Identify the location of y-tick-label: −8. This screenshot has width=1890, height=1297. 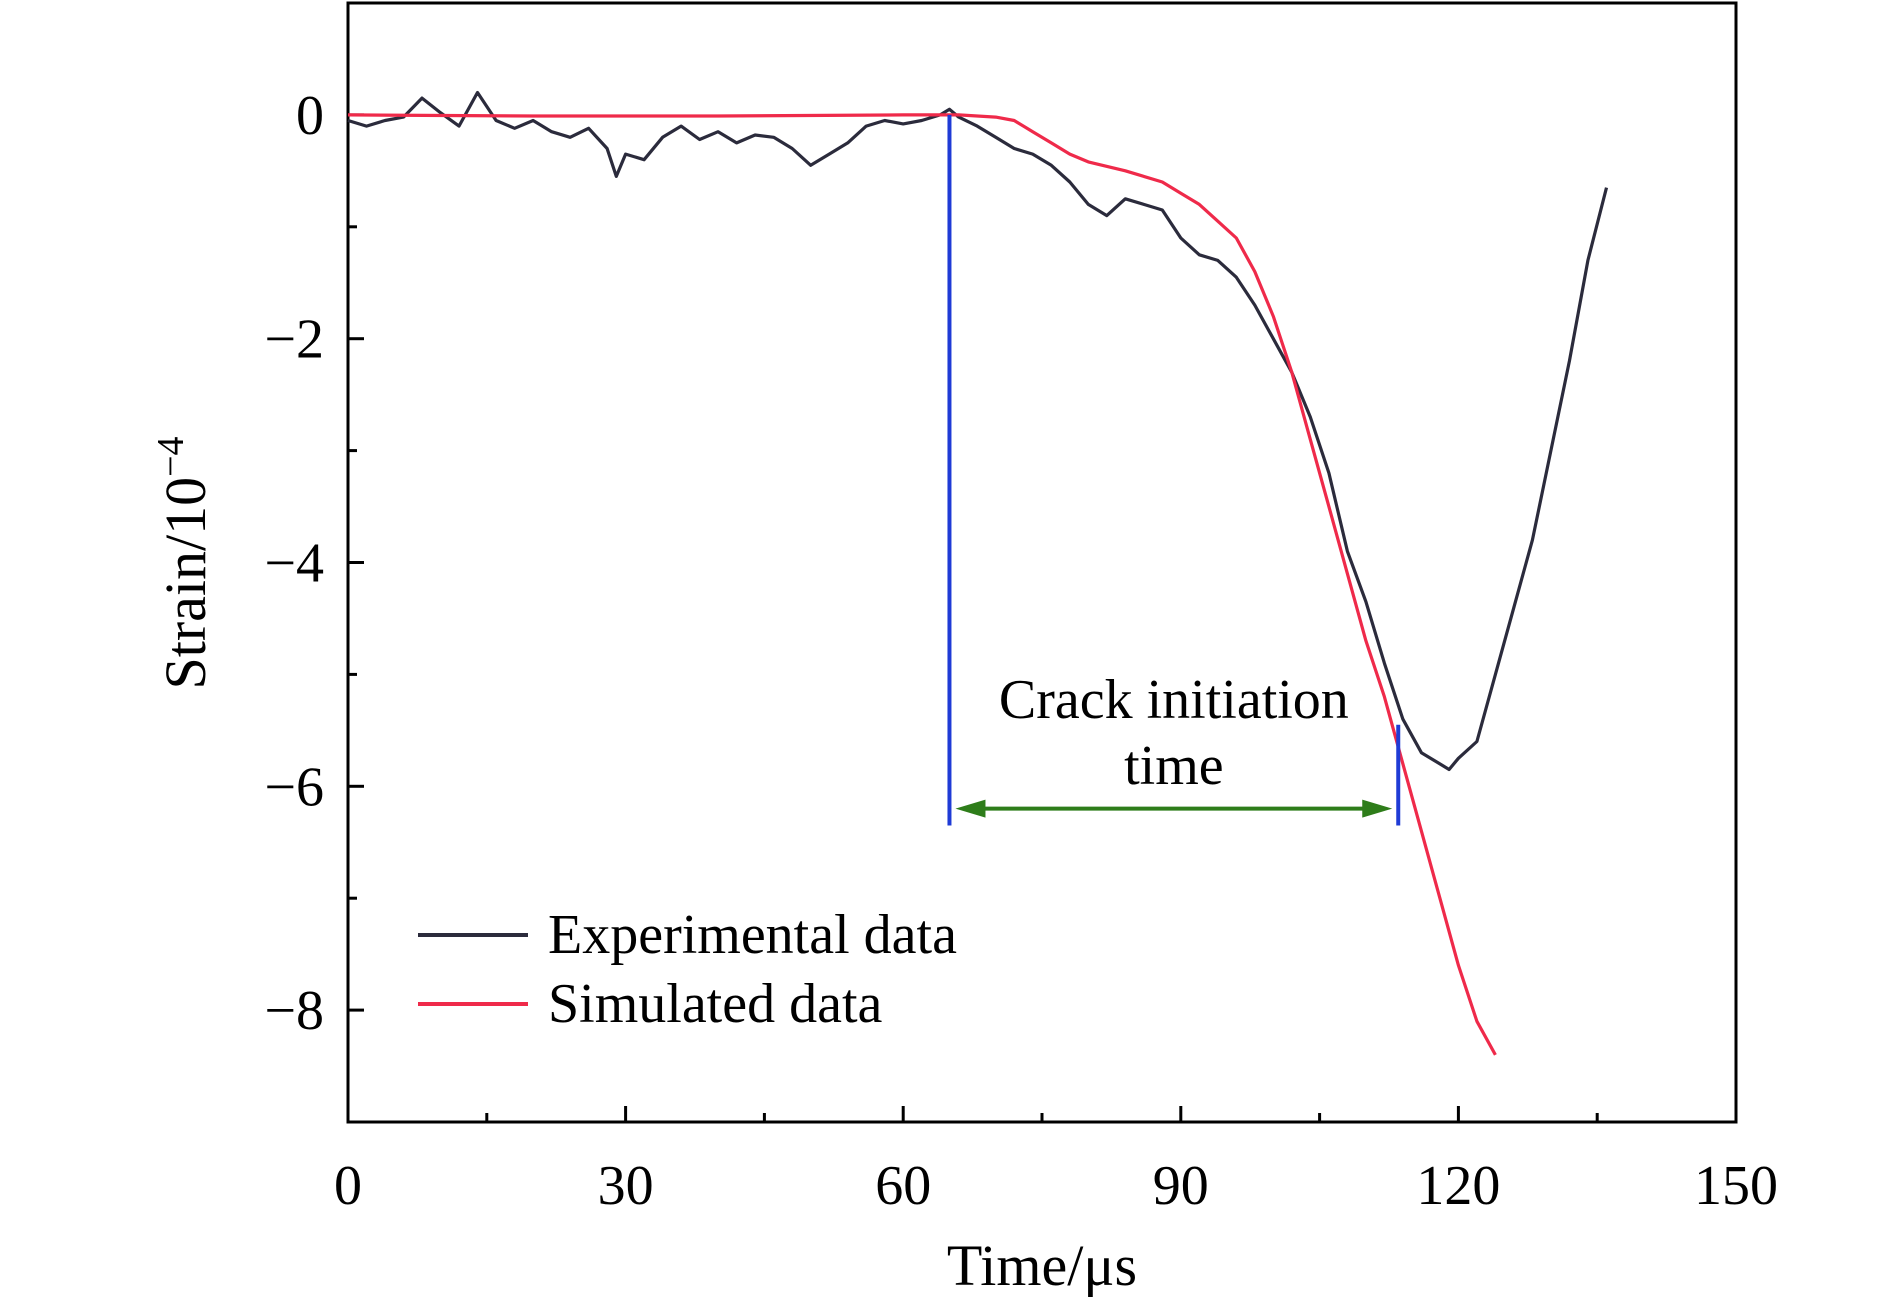
(294, 1011).